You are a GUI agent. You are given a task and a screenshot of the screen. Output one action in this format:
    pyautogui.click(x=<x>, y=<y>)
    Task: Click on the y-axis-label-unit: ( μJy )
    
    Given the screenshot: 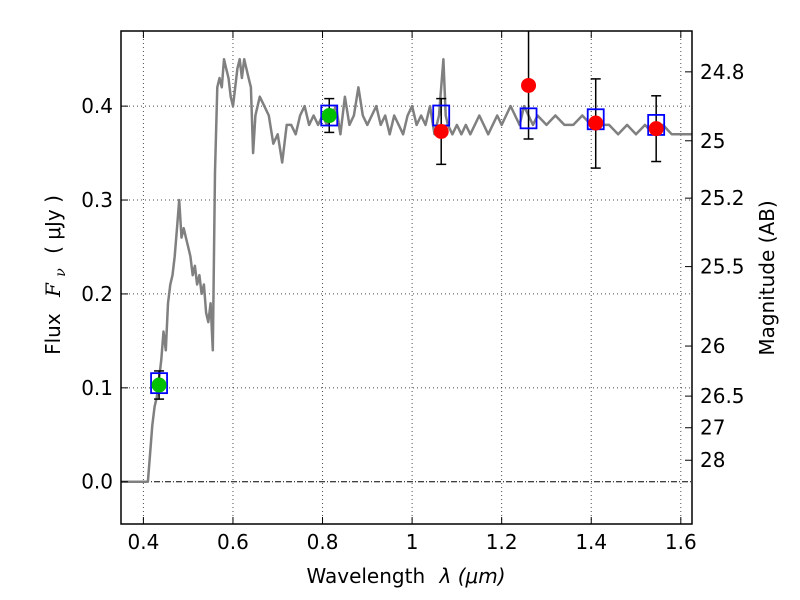 What is the action you would take?
    pyautogui.click(x=53, y=224)
    